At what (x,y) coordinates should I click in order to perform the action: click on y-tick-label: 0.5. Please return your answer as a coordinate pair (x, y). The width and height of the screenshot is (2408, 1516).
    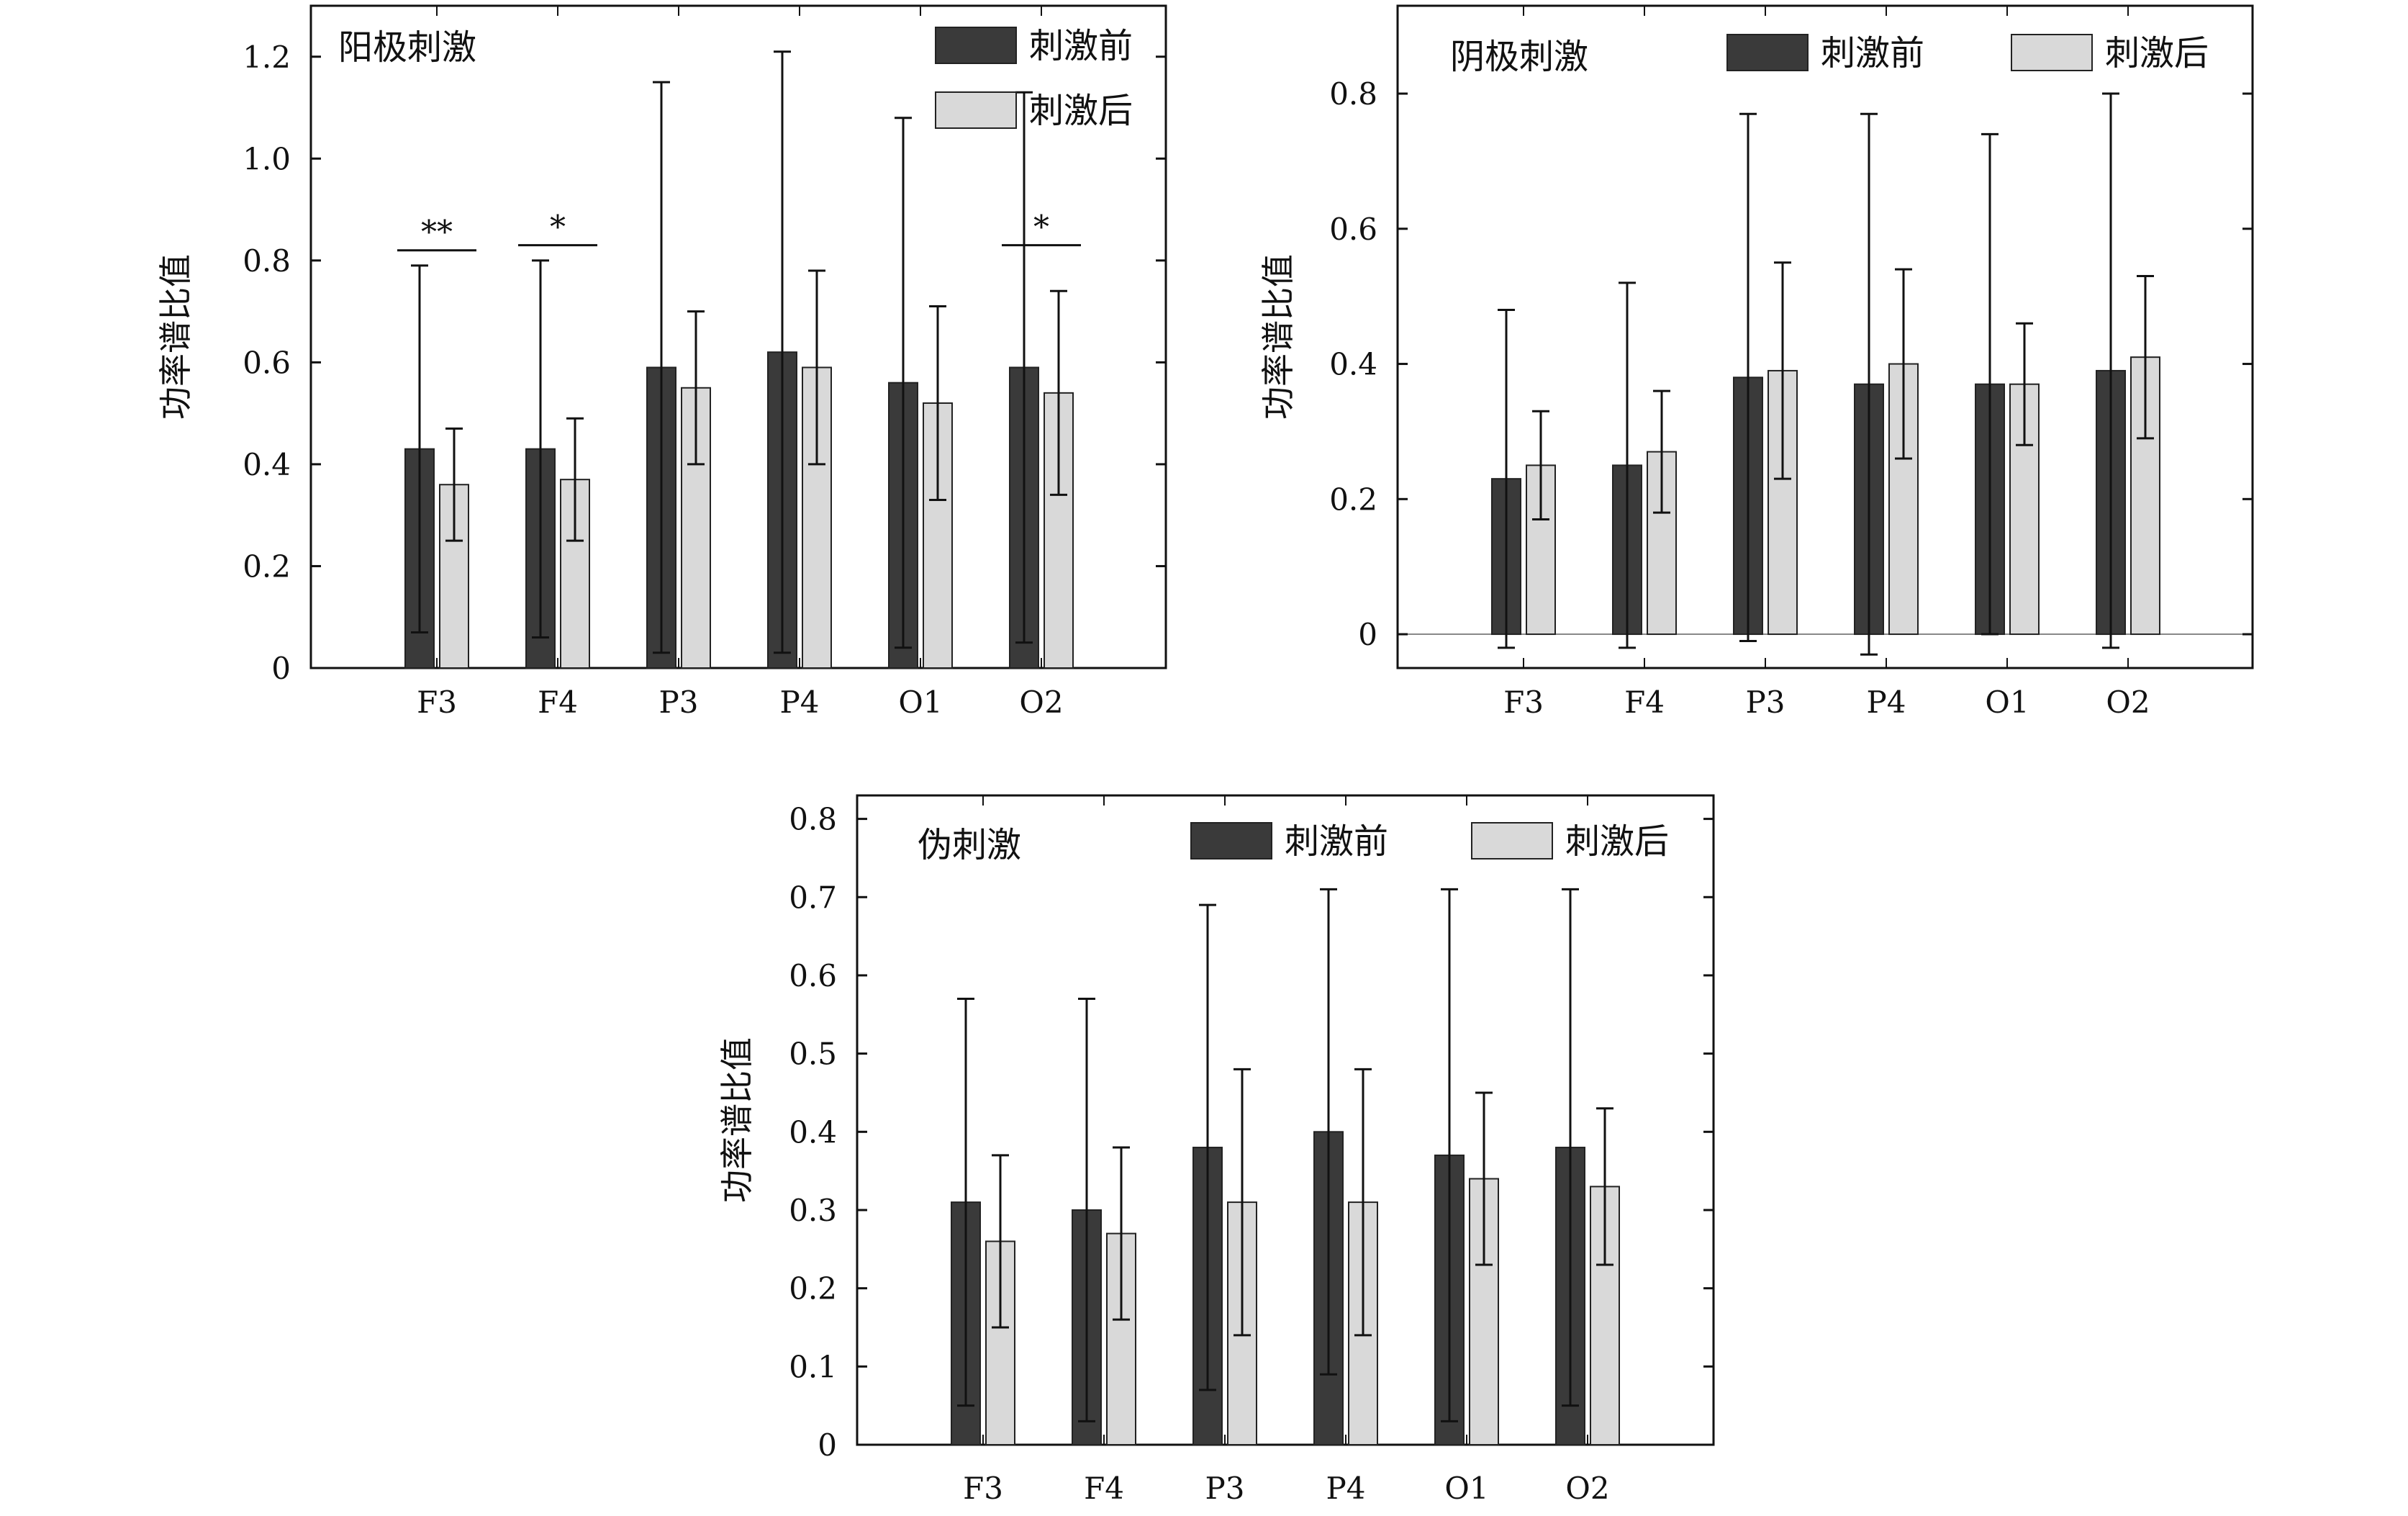
    Looking at the image, I should click on (813, 1055).